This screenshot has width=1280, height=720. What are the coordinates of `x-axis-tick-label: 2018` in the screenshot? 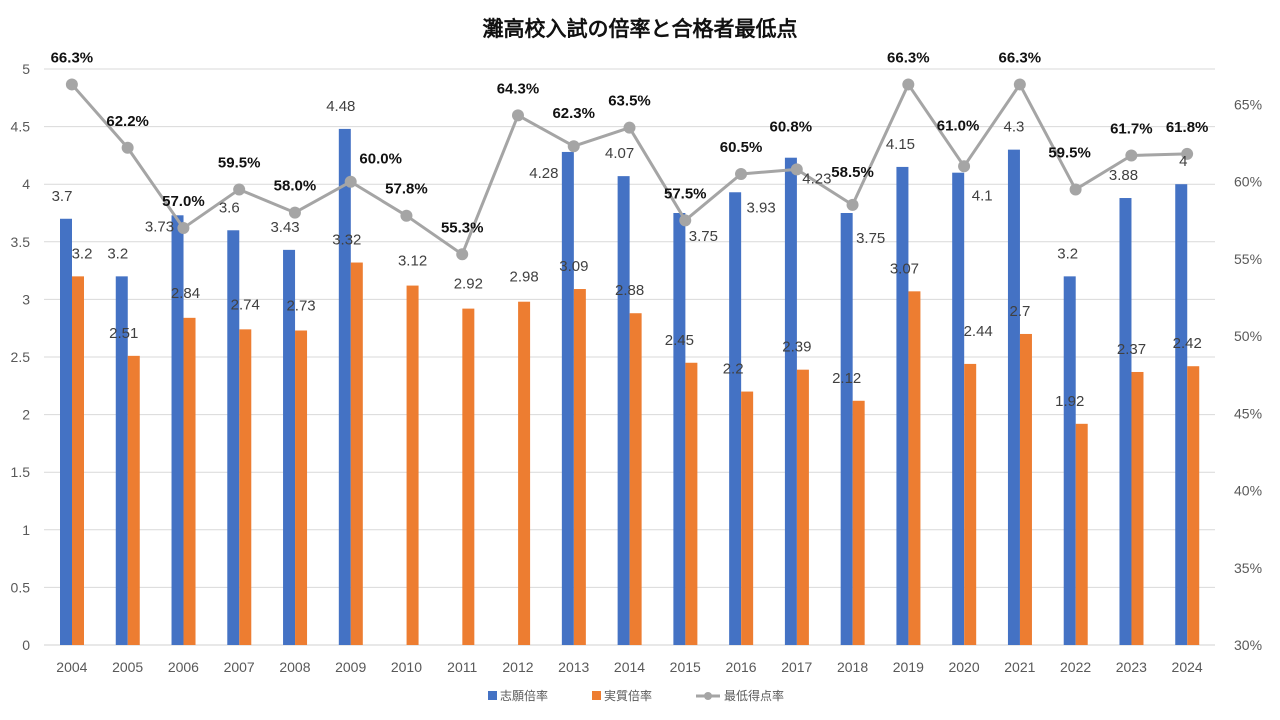 It's located at (852, 667).